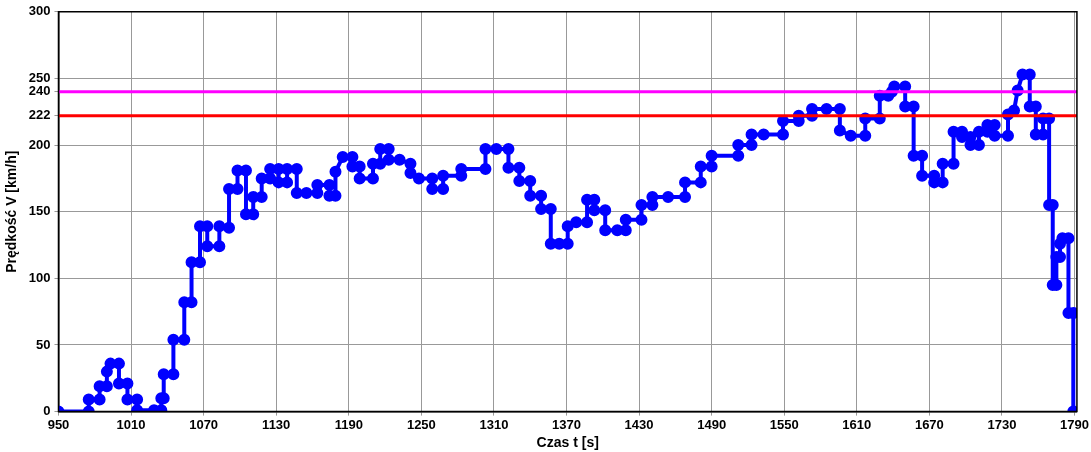 The image size is (1091, 452). I want to click on y-tick-label: 50, so click(43, 344).